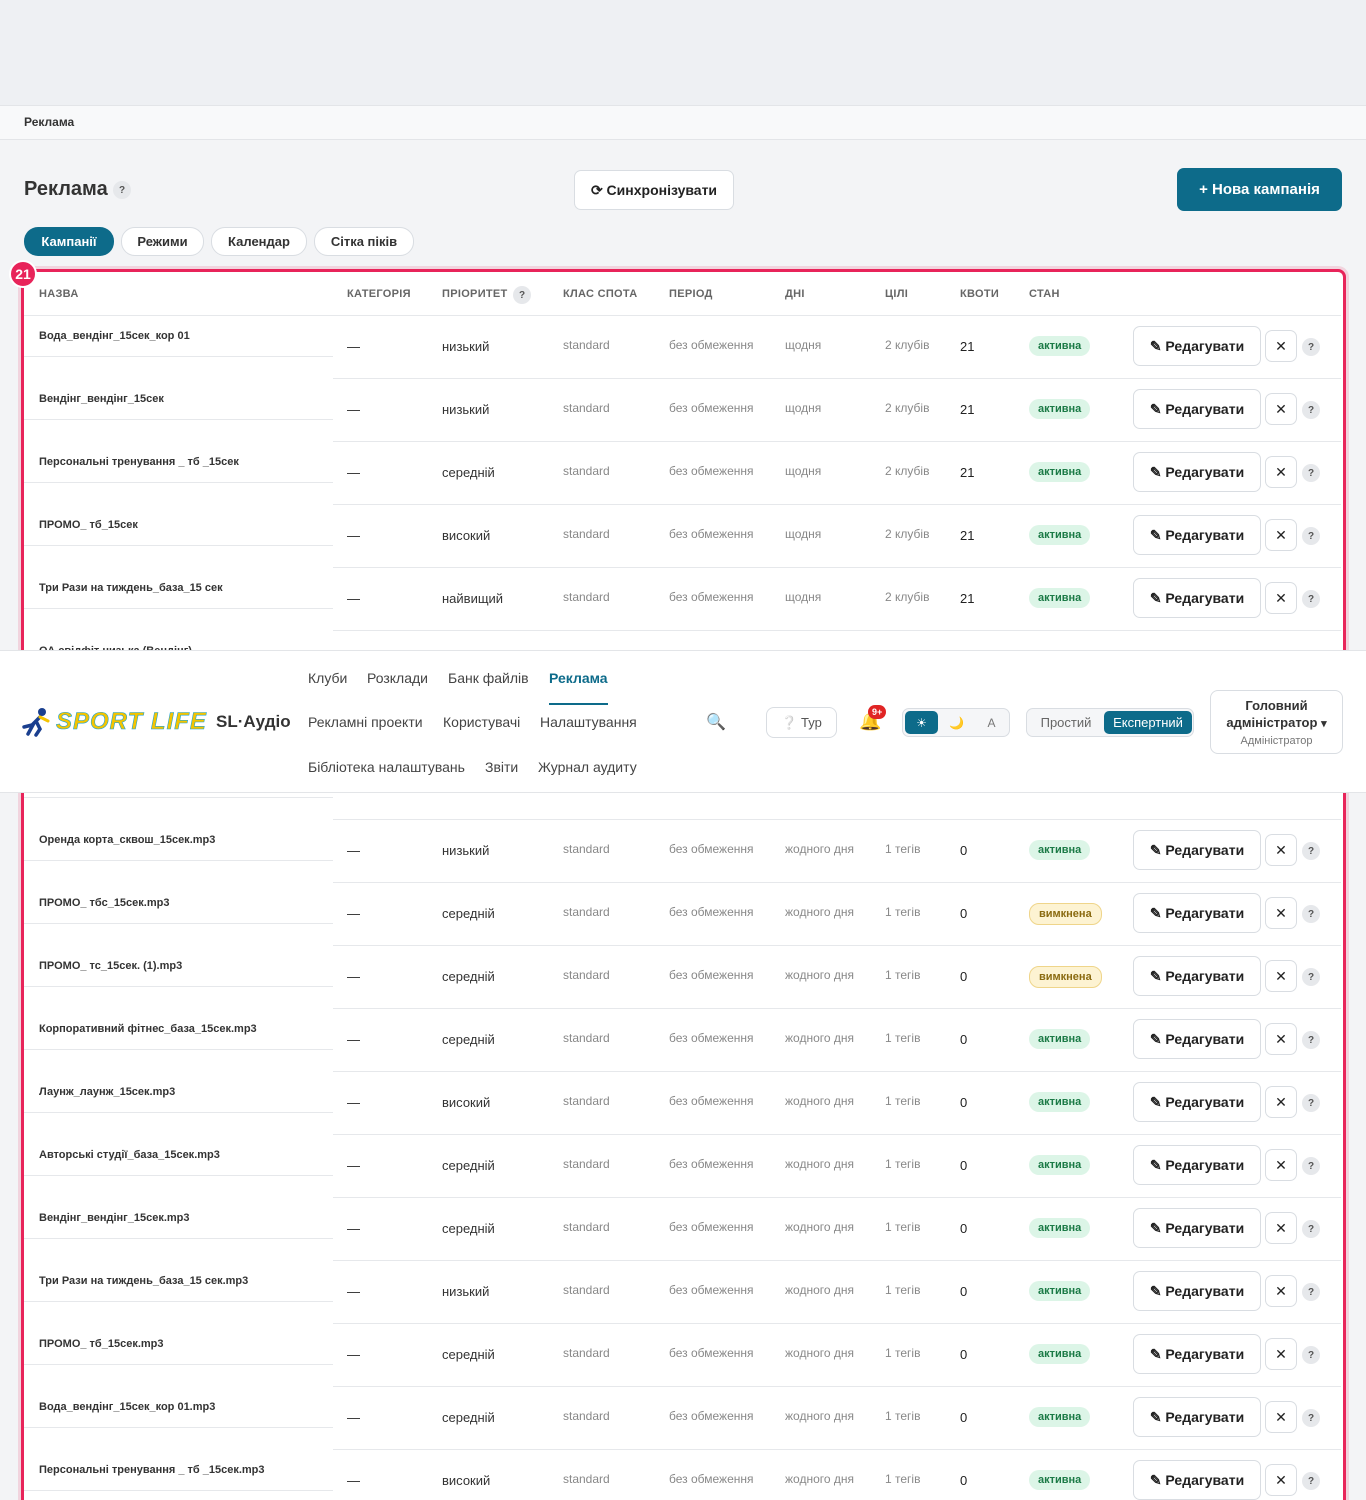 The width and height of the screenshot is (1366, 1500). Describe the element at coordinates (801, 722) in the screenshot. I see `tour-button: ❔ Тур` at that location.